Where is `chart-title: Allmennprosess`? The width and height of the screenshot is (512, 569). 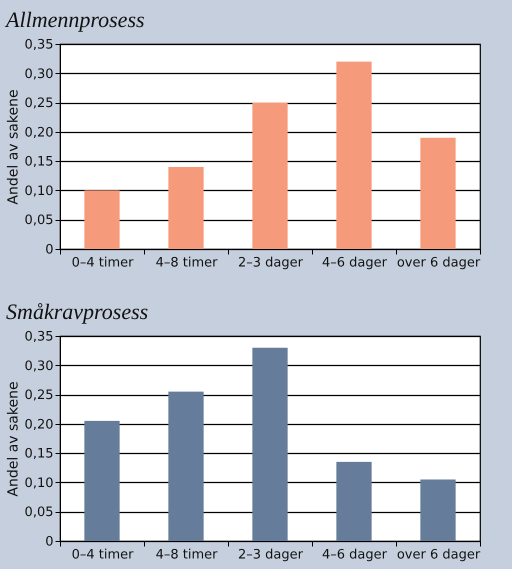
chart-title: Allmennprosess is located at coordinates (74, 19).